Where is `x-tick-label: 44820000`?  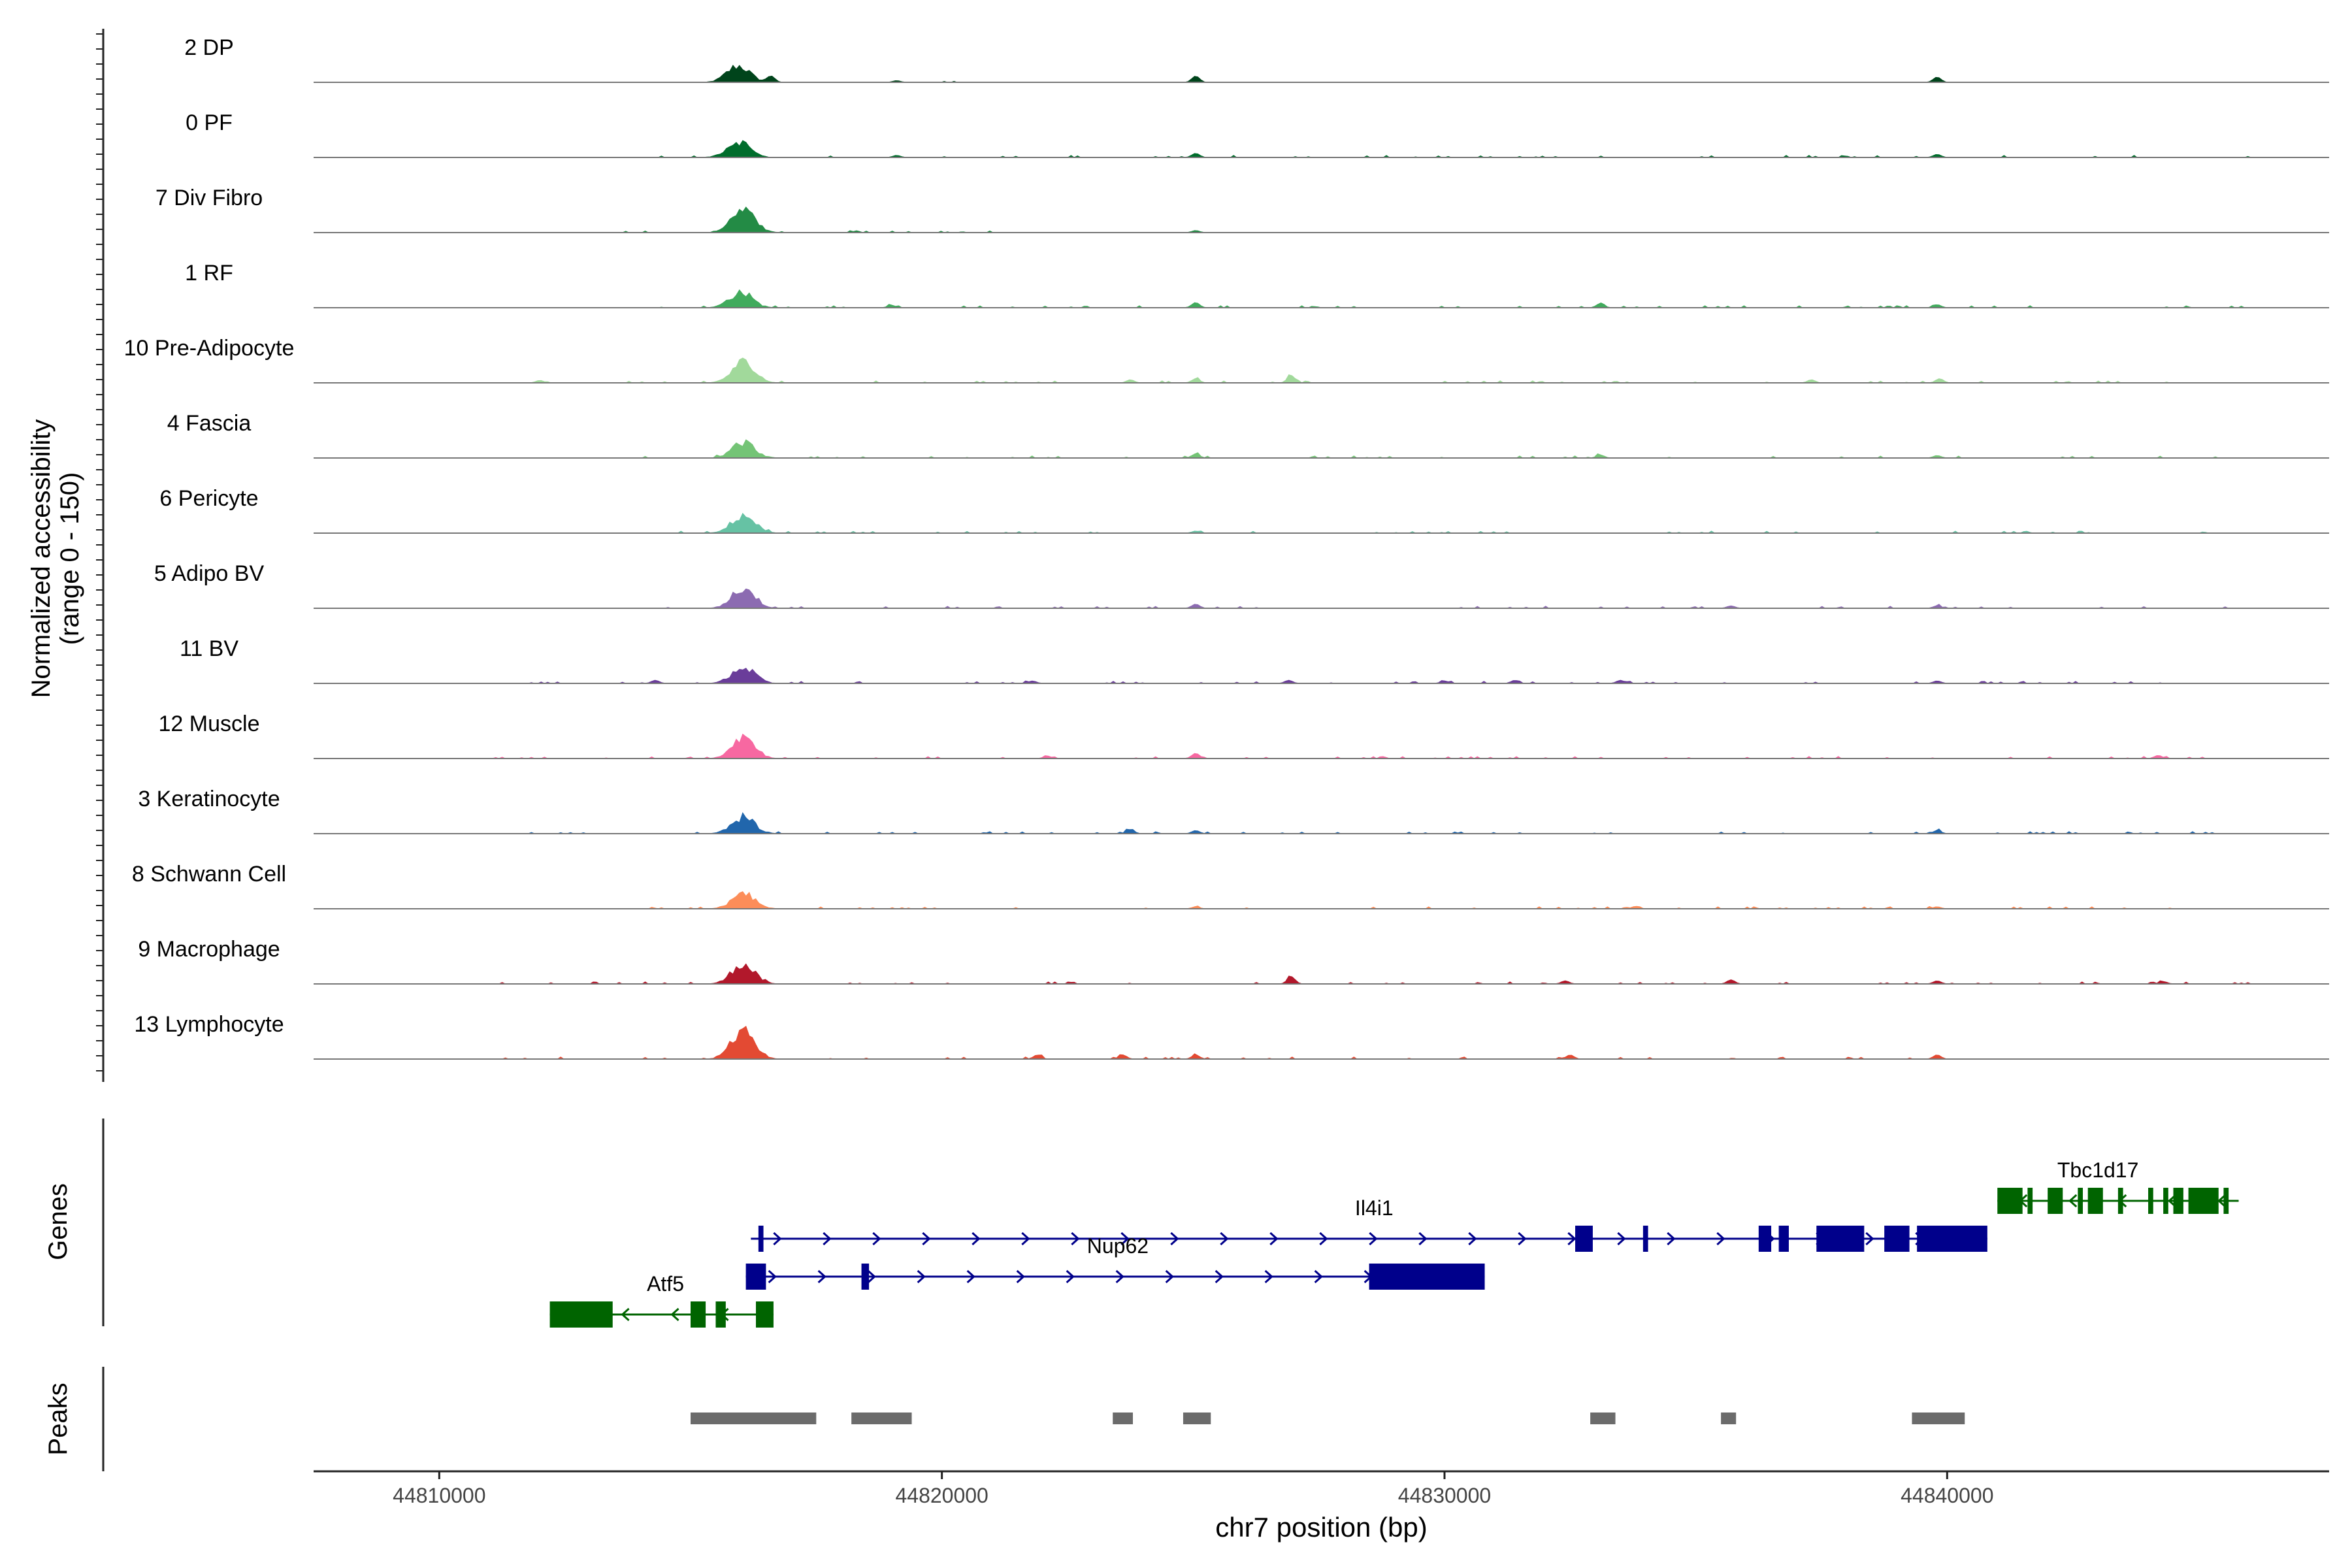
x-tick-label: 44820000 is located at coordinates (941, 1495).